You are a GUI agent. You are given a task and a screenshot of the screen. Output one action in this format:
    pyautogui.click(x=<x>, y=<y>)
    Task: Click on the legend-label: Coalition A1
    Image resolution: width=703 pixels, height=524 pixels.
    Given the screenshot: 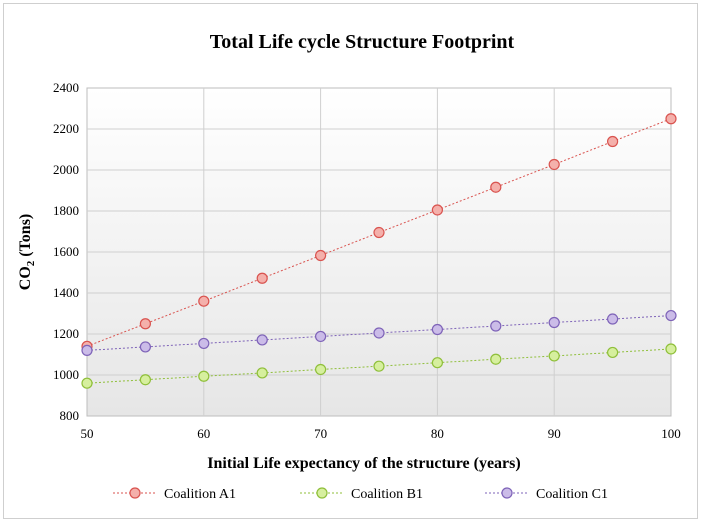 What is the action you would take?
    pyautogui.click(x=200, y=494)
    